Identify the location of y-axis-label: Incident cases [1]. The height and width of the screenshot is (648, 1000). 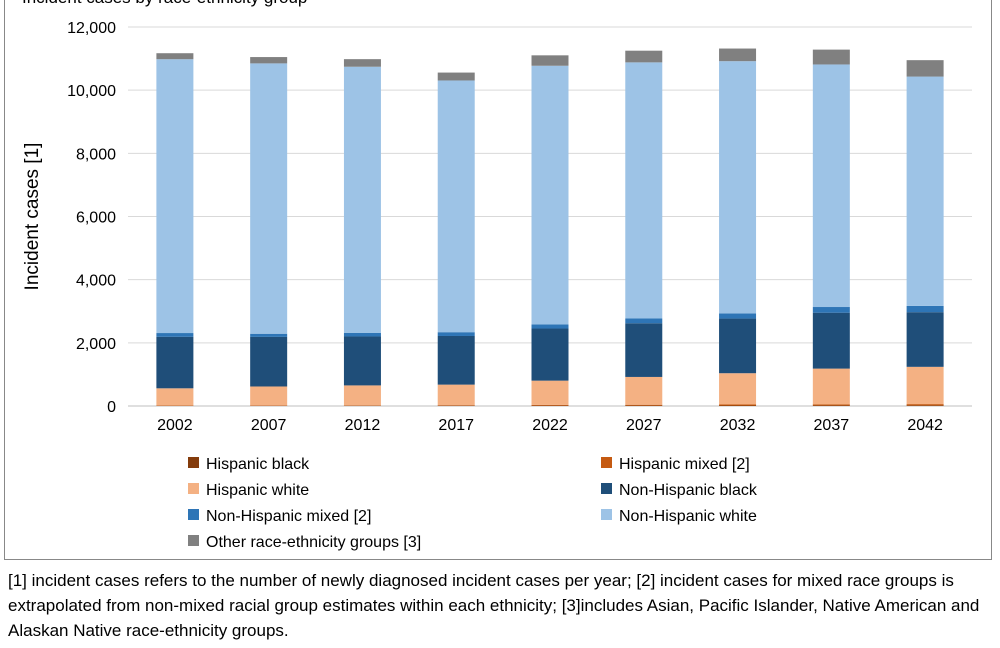
(32, 217).